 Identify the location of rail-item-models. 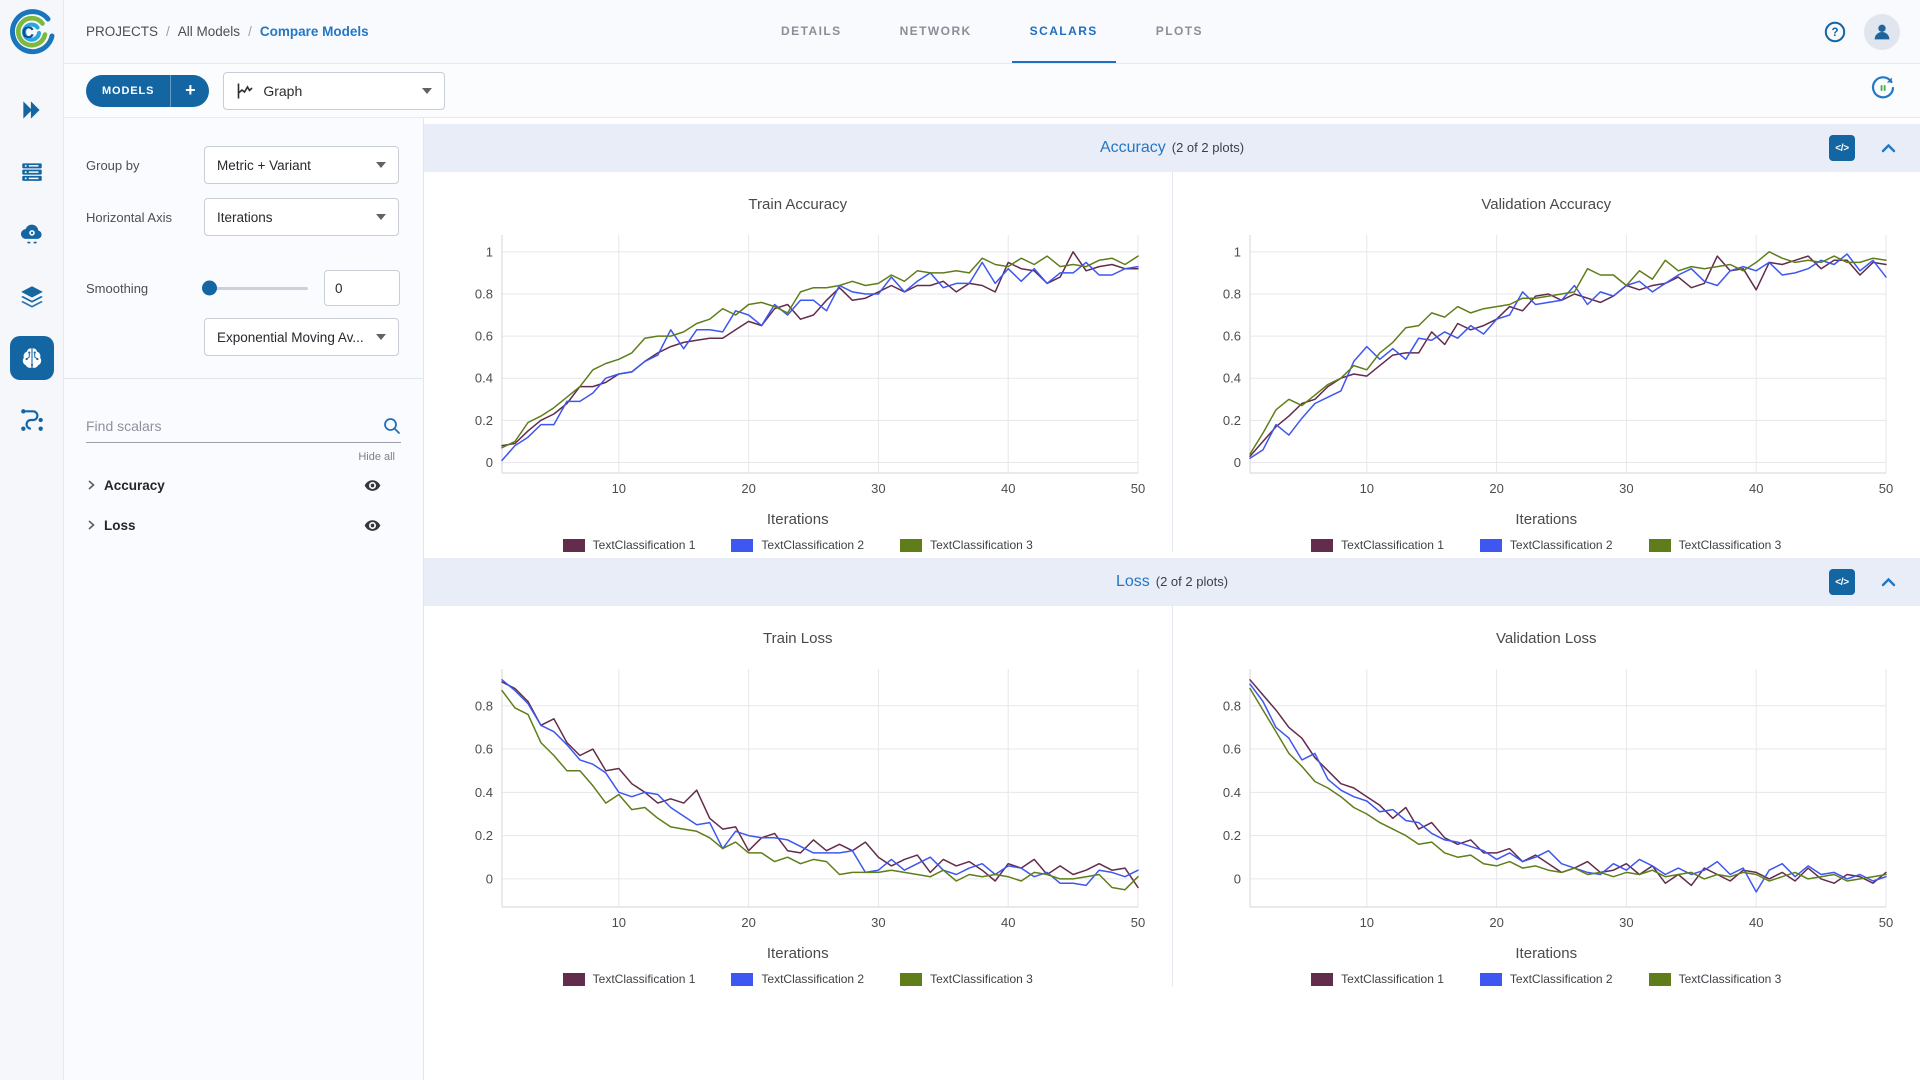
(31, 358).